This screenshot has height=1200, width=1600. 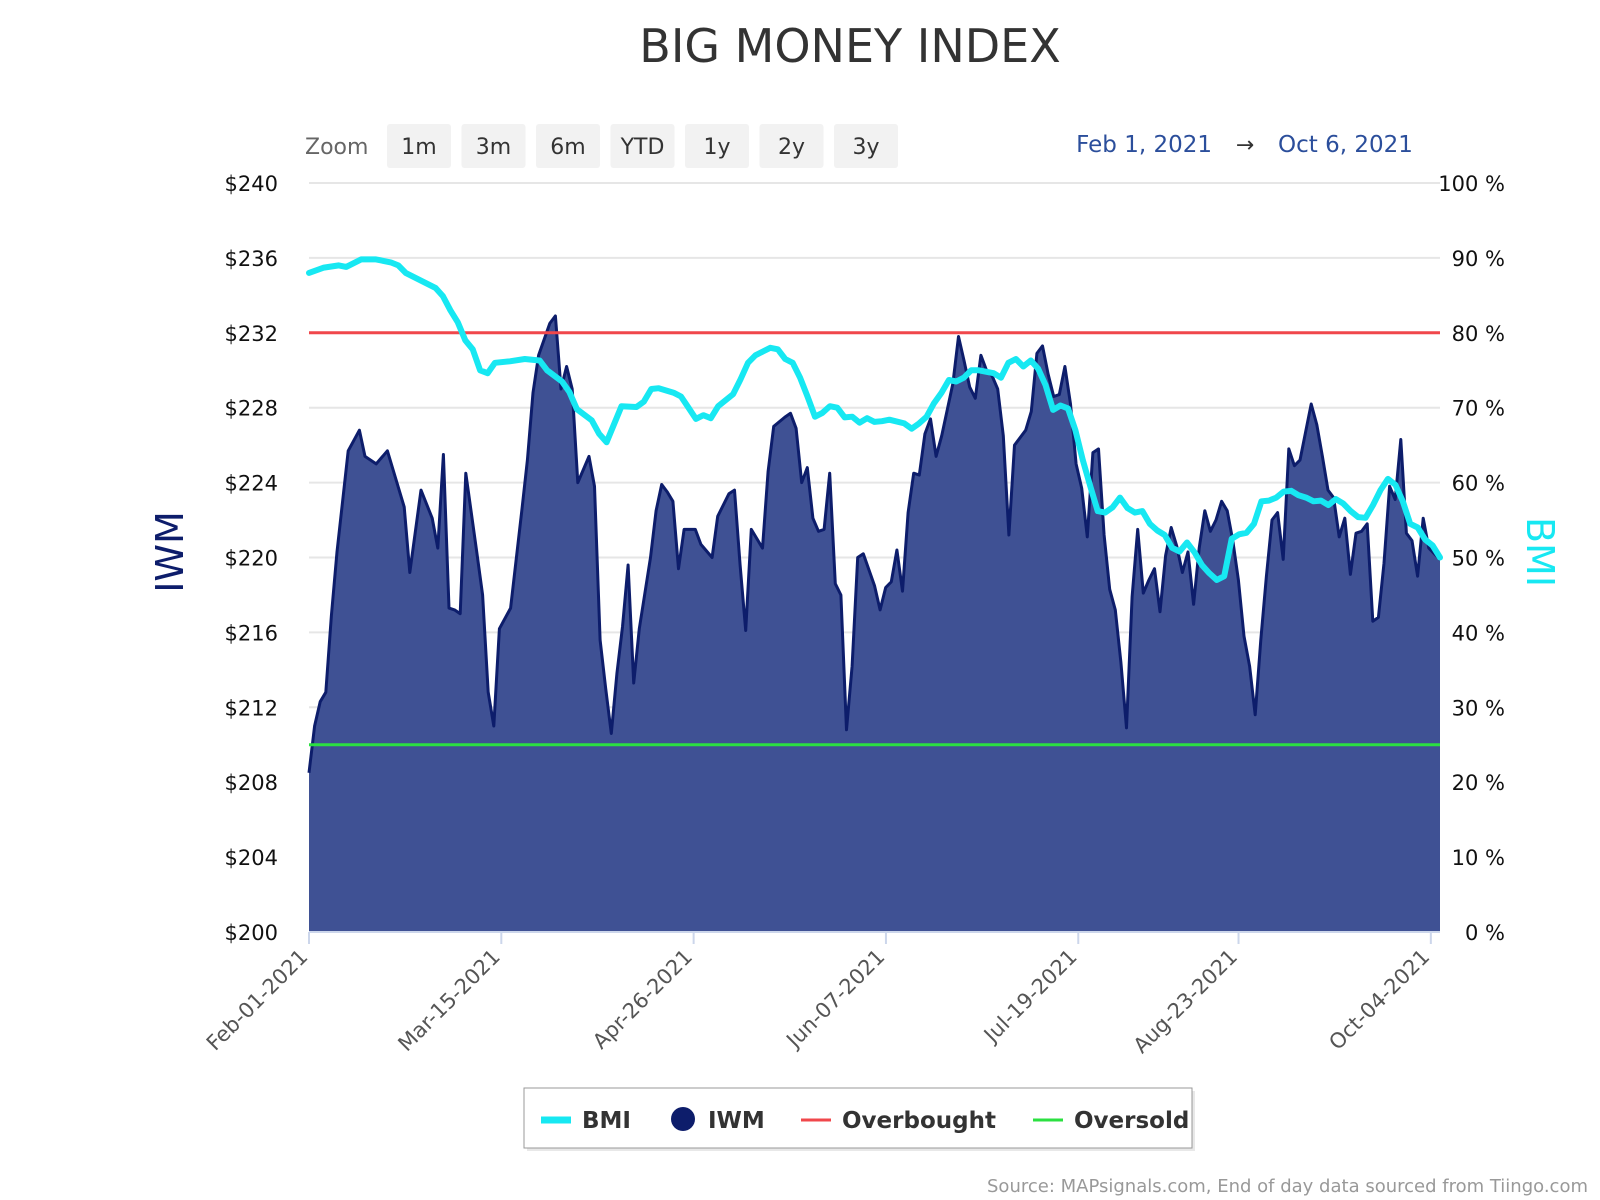 What do you see at coordinates (251, 708) in the screenshot?
I see `left-tick-label: $212` at bounding box center [251, 708].